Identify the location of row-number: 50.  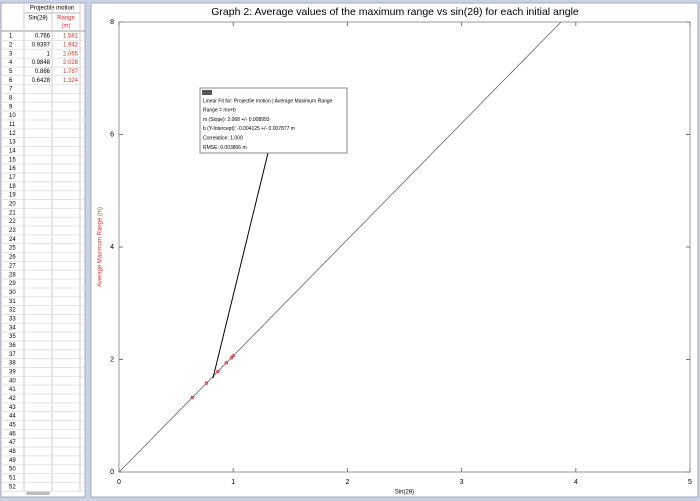
(12, 470).